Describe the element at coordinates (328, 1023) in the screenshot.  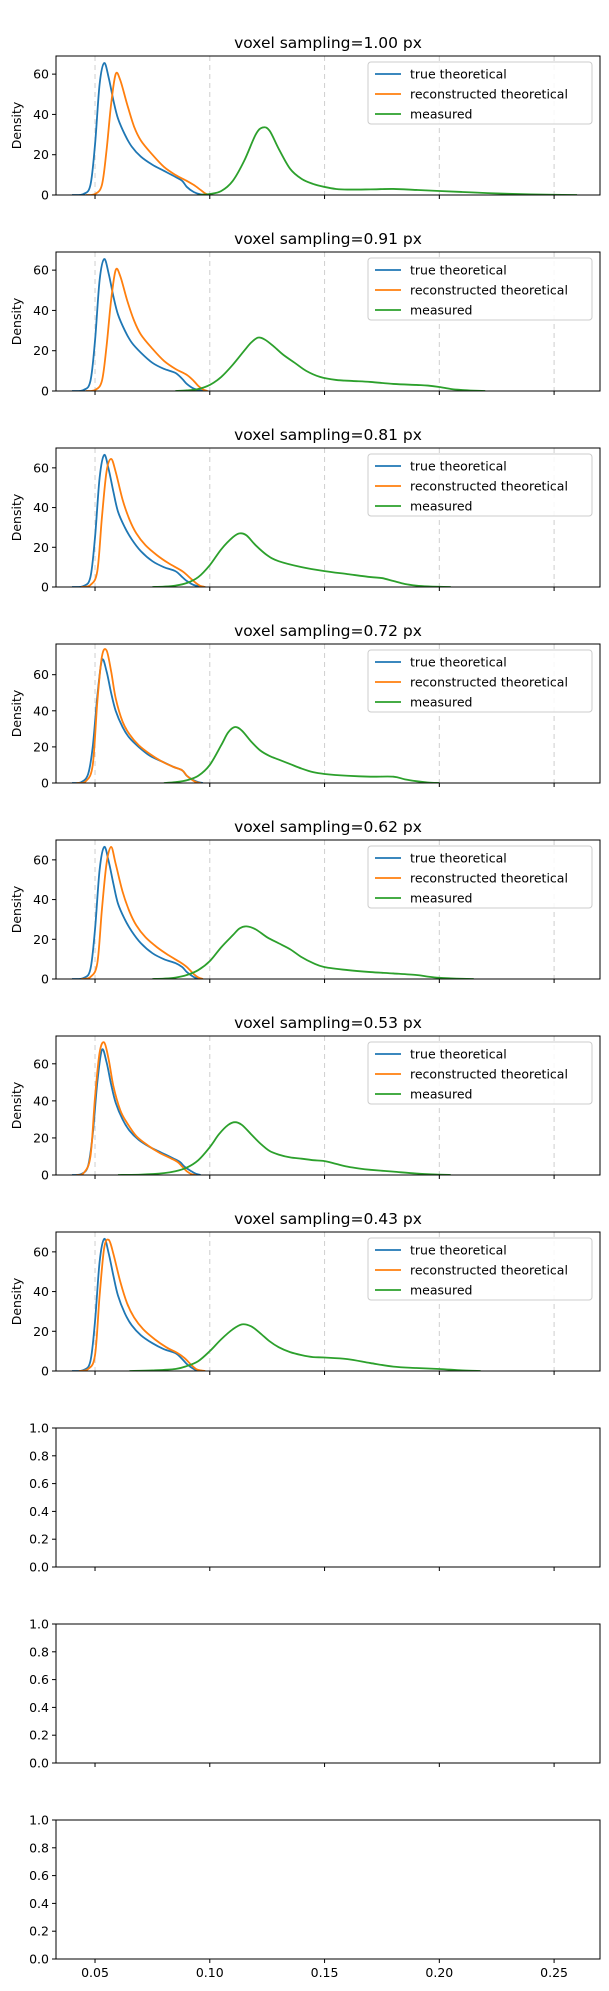
I see `panel-title: voxel sampling=0.53 px` at that location.